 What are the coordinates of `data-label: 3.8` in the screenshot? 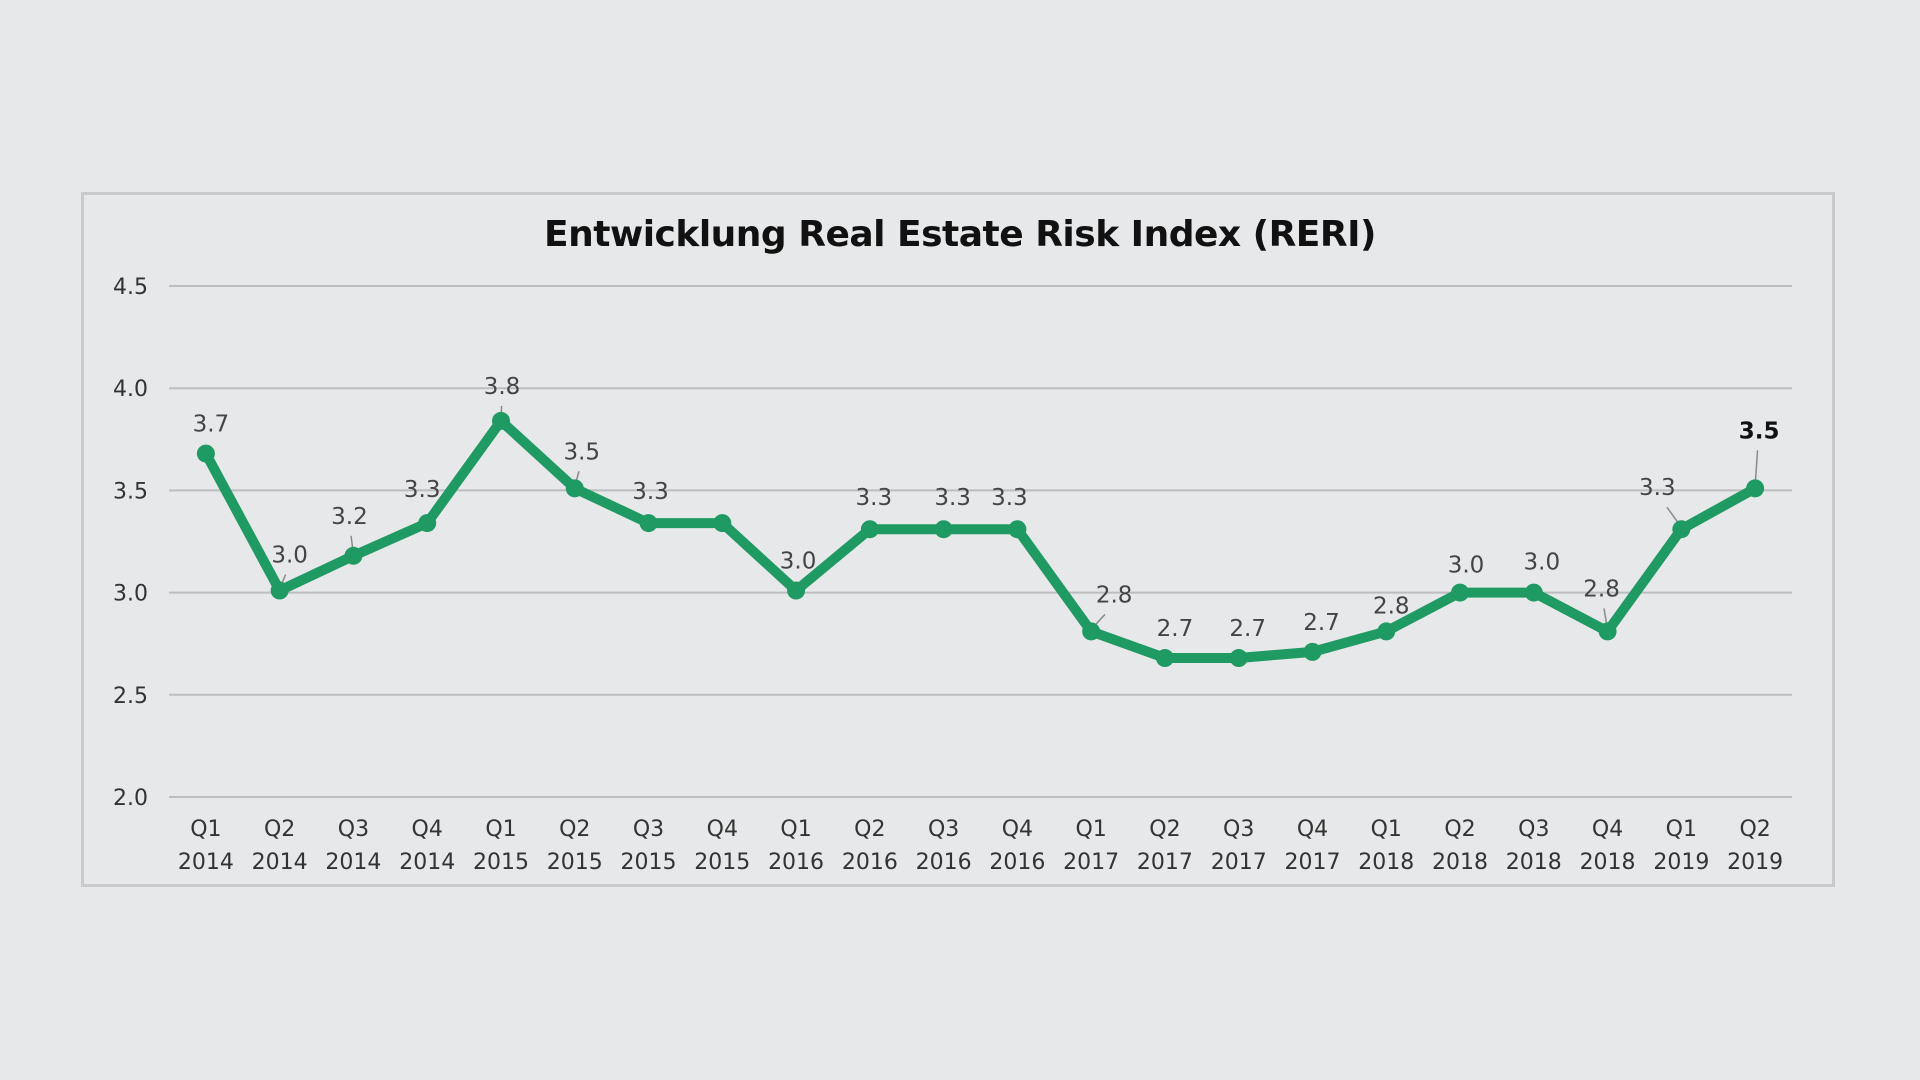 It's located at (502, 387).